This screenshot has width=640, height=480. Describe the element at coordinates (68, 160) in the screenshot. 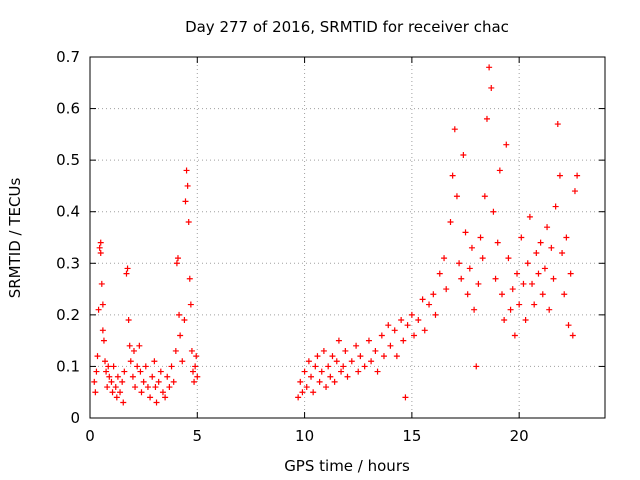

I see `y-tick-label: 0.5` at that location.